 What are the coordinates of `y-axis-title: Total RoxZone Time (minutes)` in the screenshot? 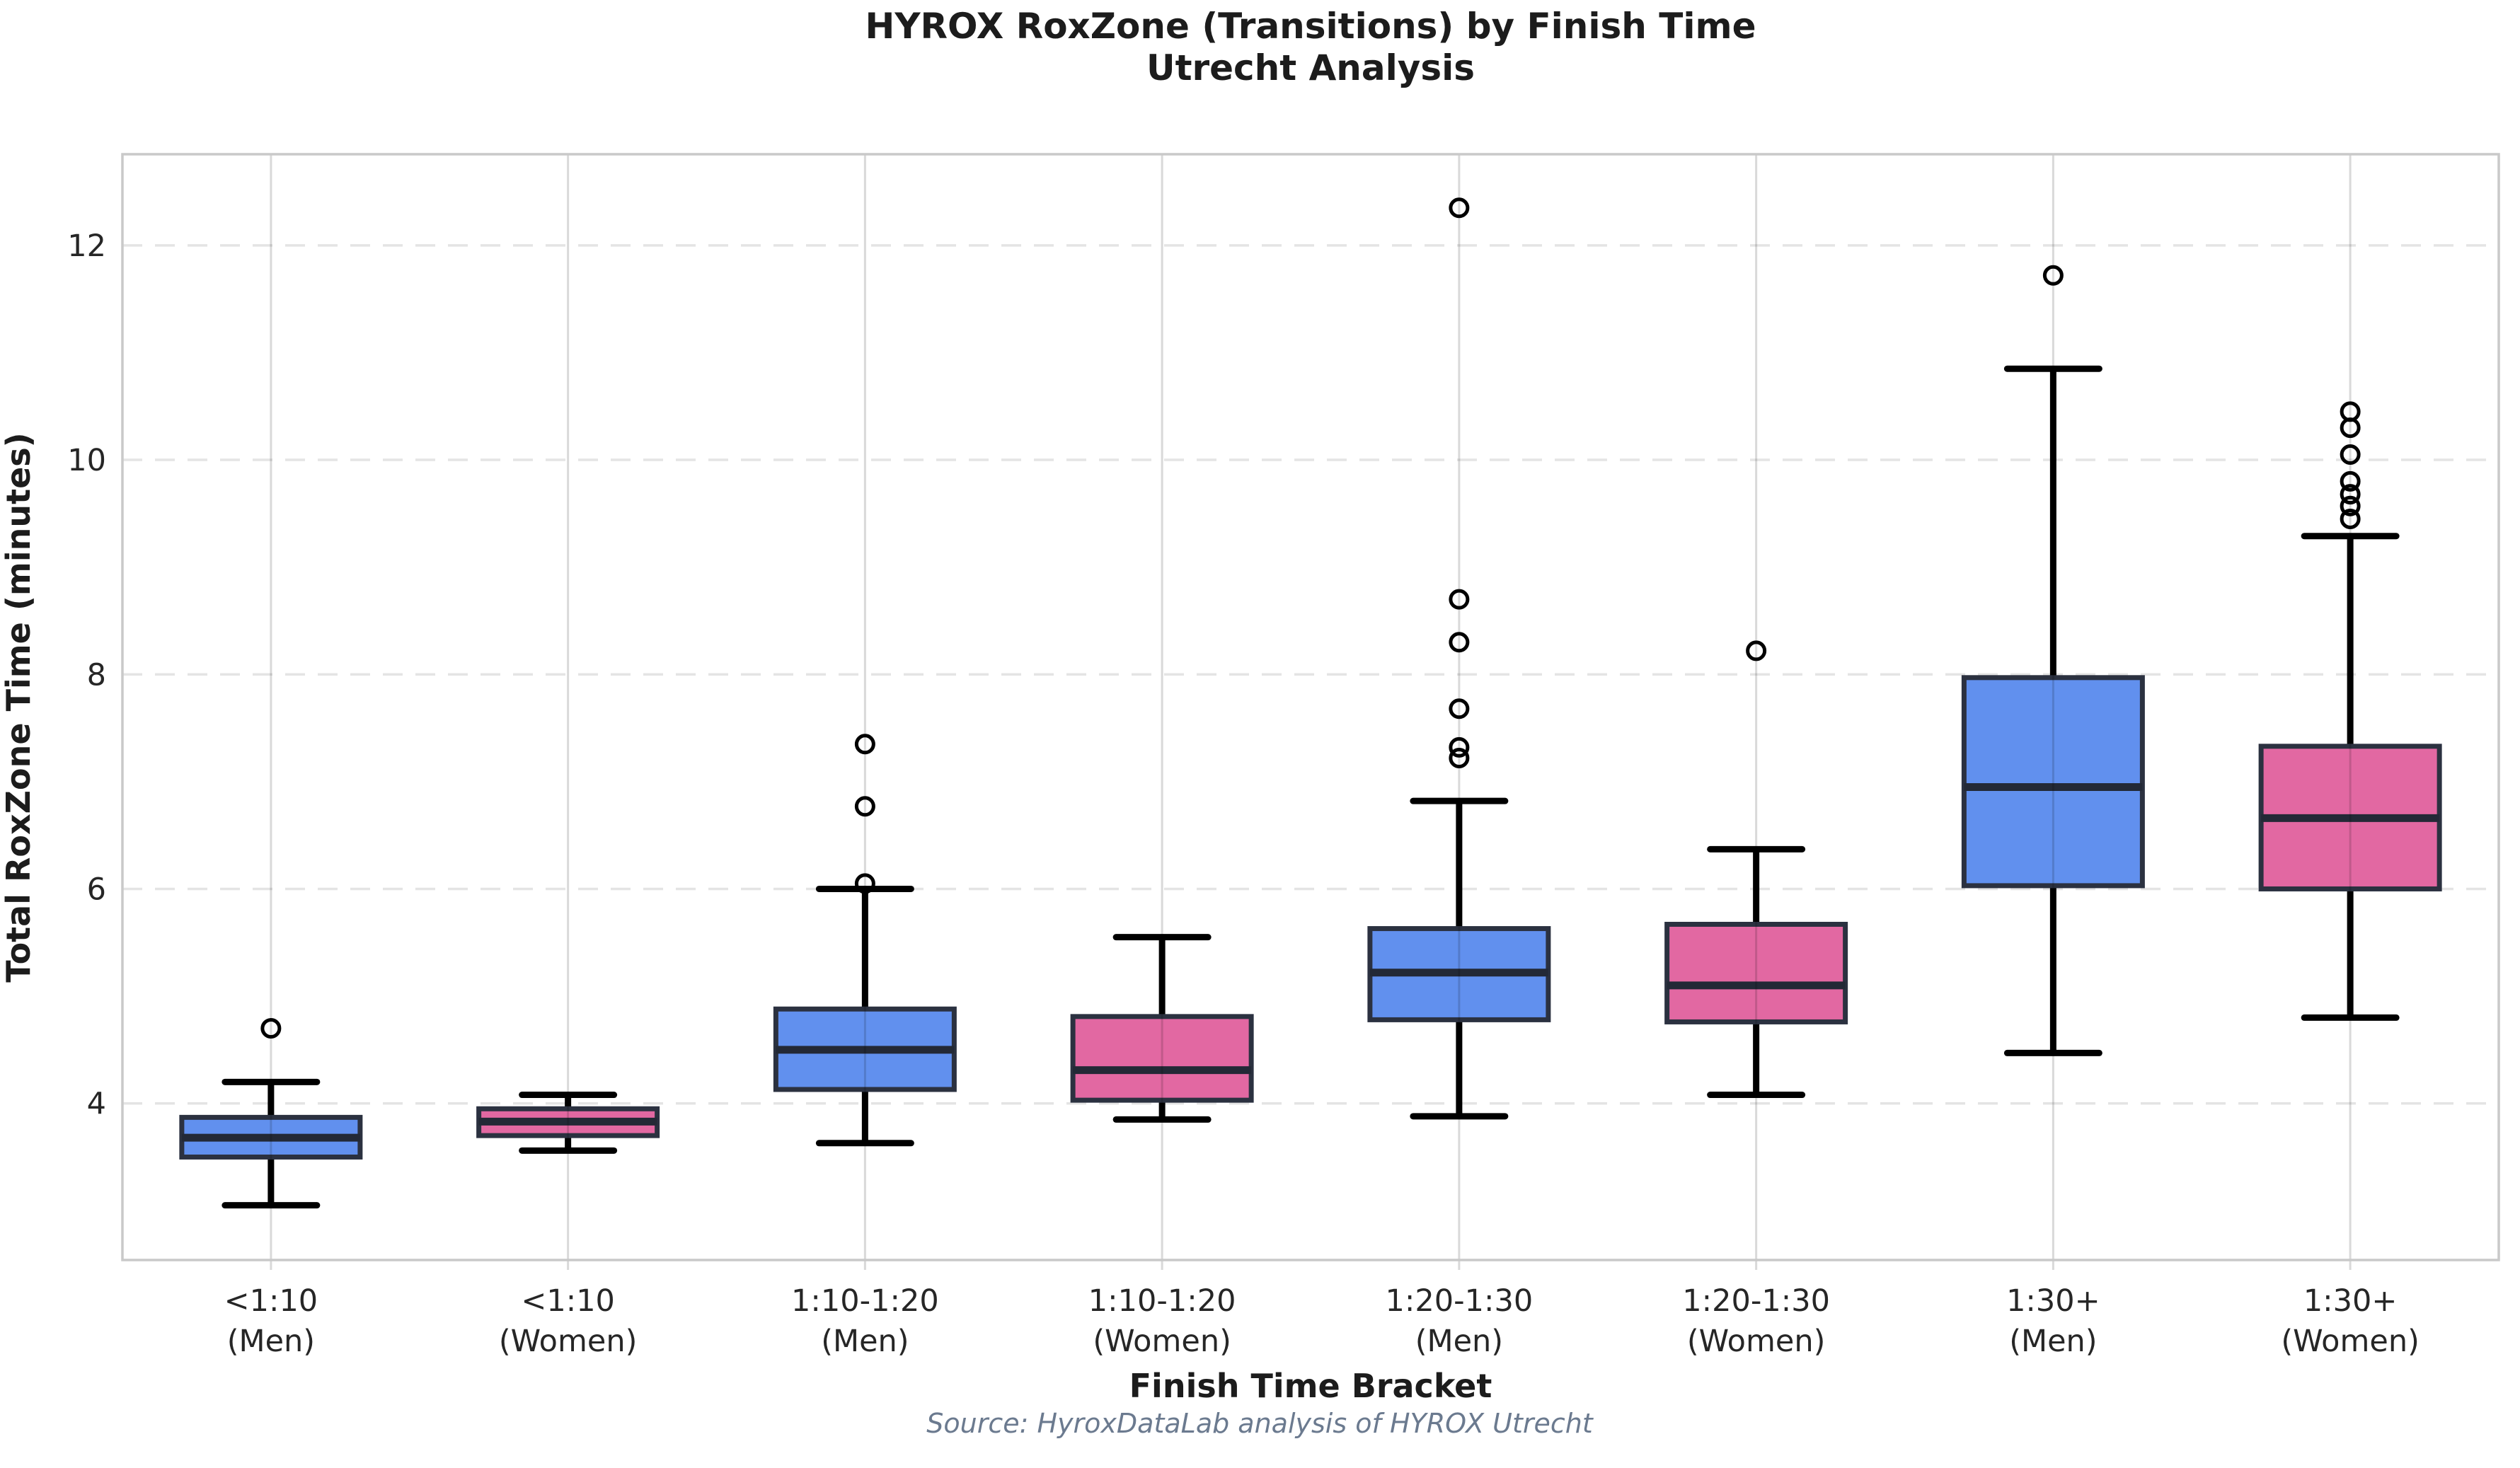 It's located at (19, 707).